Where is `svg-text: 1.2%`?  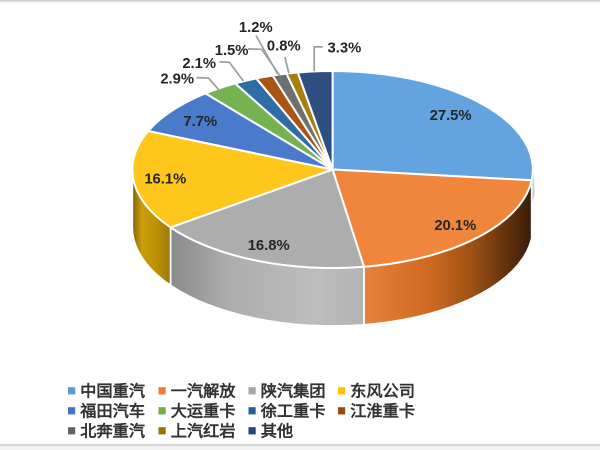
svg-text: 1.2% is located at coordinates (256, 28).